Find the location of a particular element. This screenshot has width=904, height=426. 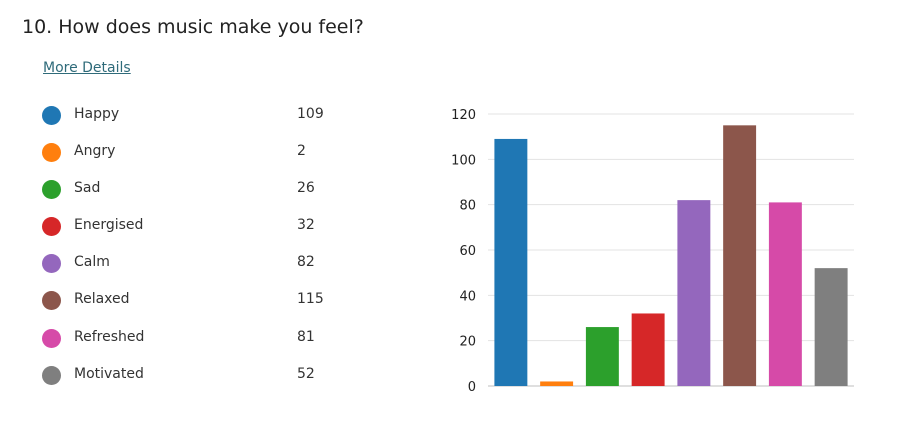

legend-label: Motivated is located at coordinates (109, 373).